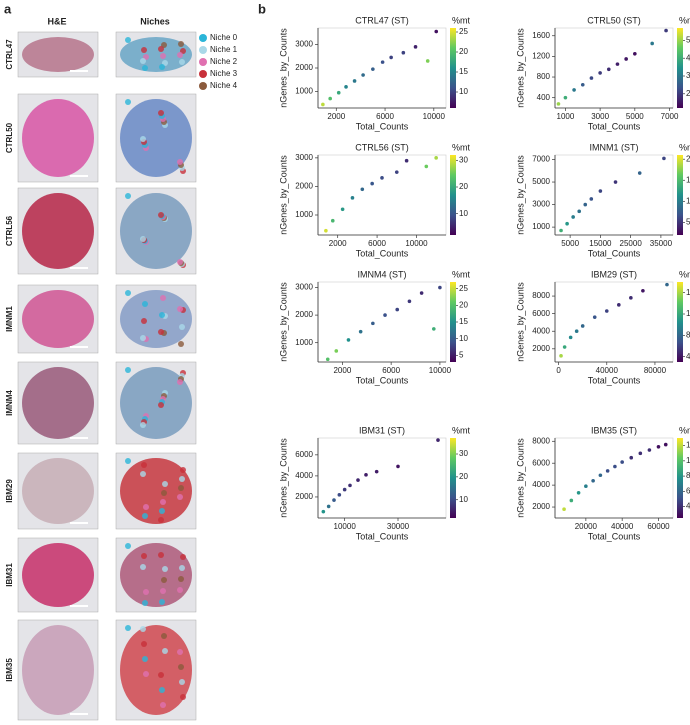 This screenshot has width=690, height=725. I want to click on y-tick-label: 4000, so click(304, 475).